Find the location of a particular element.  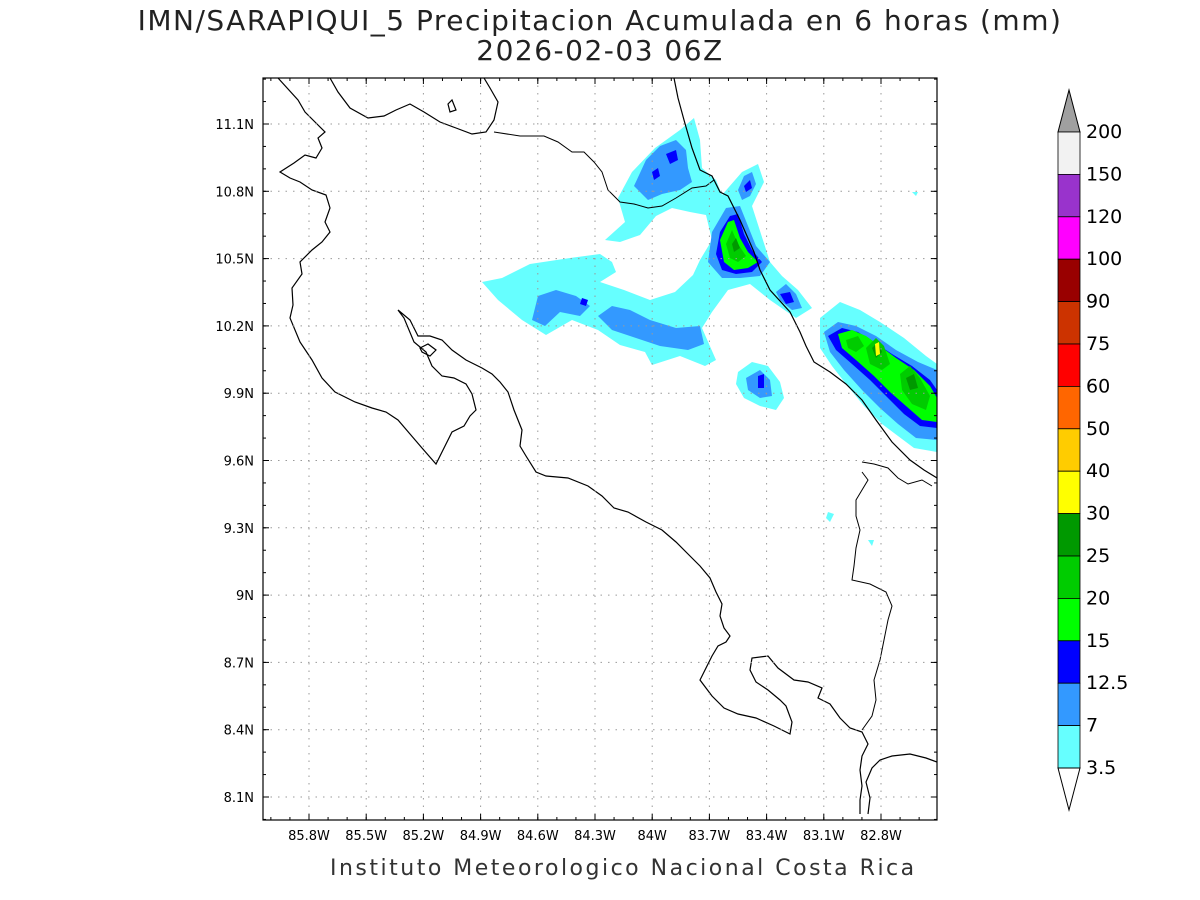

lat-label: 11.1N is located at coordinates (234, 125).